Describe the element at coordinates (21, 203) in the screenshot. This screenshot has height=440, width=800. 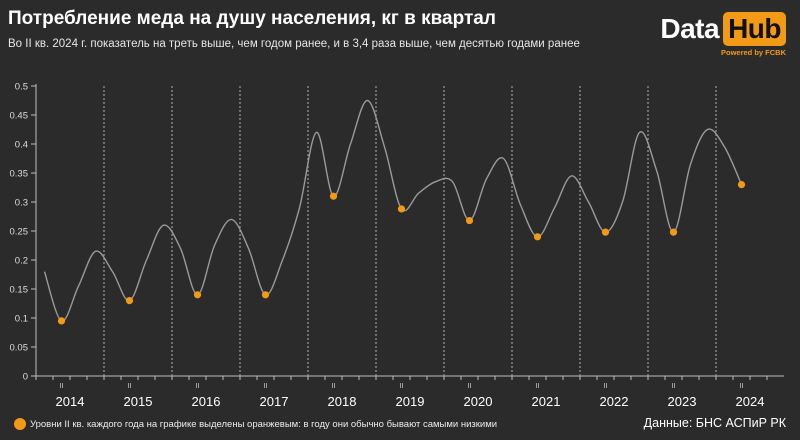
I see `y-tick-label: 0.3` at that location.